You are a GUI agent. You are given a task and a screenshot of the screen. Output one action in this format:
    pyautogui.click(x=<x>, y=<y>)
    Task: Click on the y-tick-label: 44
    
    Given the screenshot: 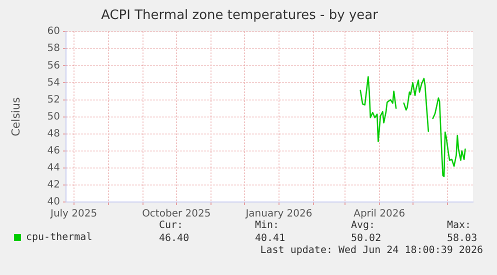 What is the action you would take?
    pyautogui.click(x=53, y=168)
    